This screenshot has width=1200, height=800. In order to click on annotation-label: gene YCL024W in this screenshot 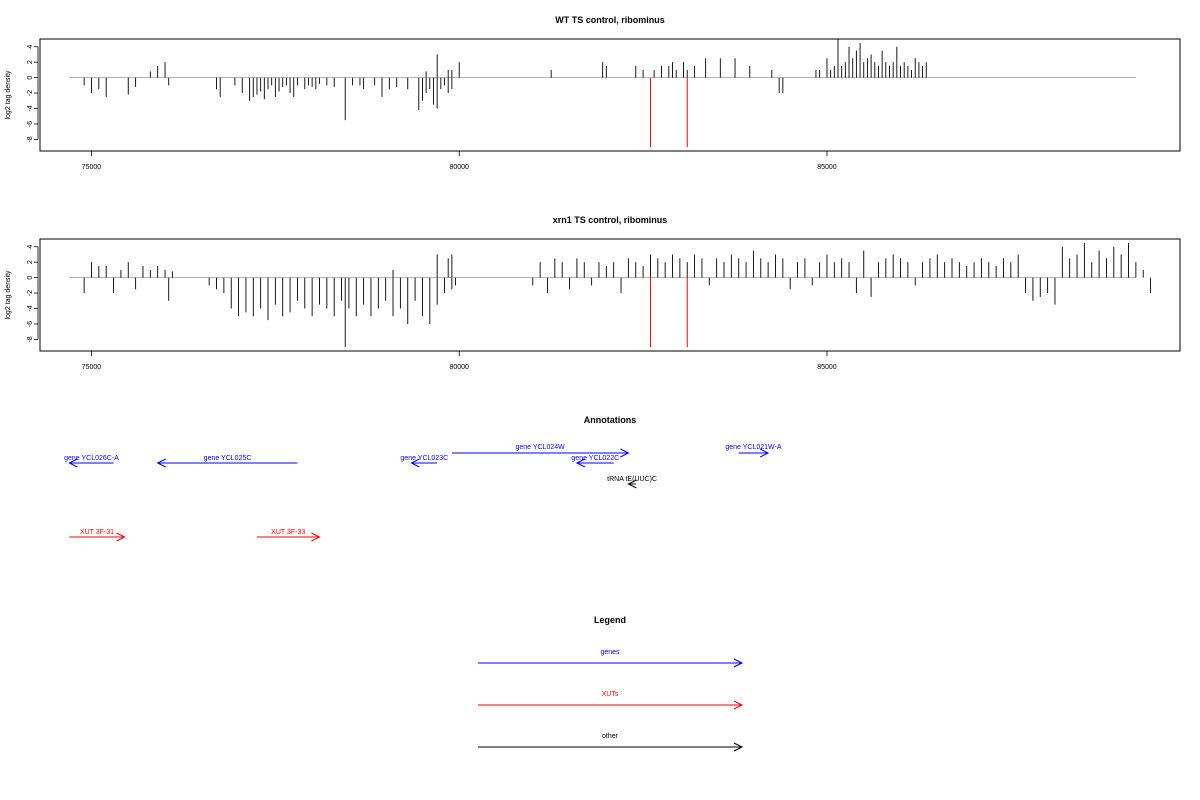, I will do `click(540, 447)`.